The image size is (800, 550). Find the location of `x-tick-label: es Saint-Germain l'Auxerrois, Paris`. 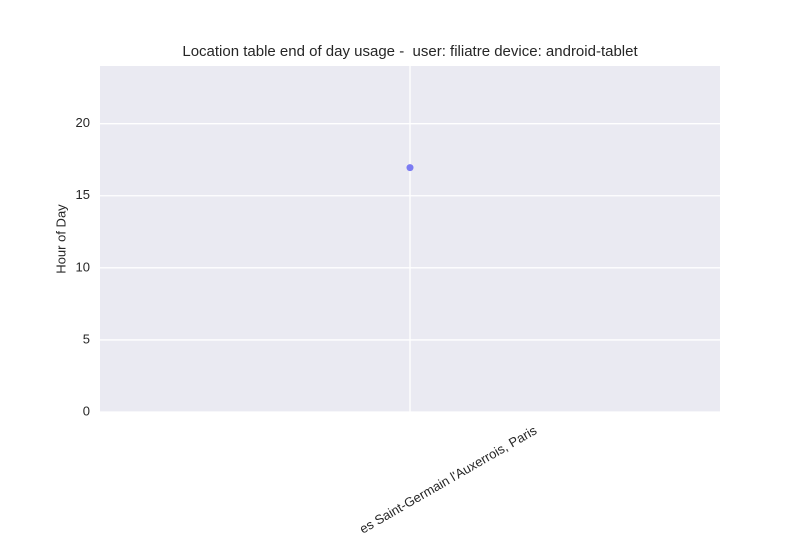

x-tick-label: es Saint-Germain l'Auxerrois, Paris is located at coordinates (448, 479).